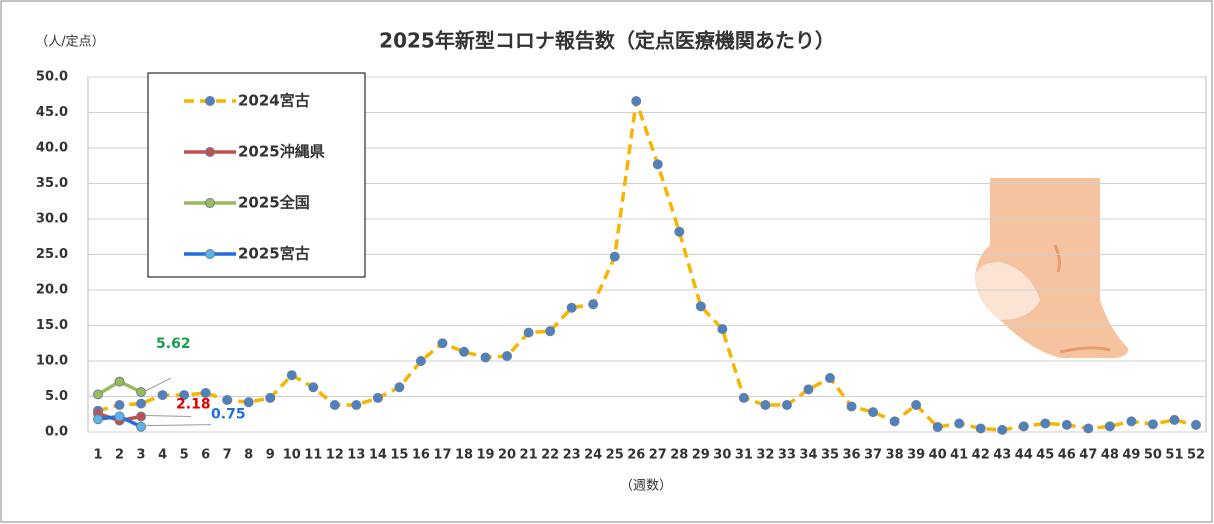  Describe the element at coordinates (274, 254) in the screenshot. I see `legend-label: 2025宮古` at that location.